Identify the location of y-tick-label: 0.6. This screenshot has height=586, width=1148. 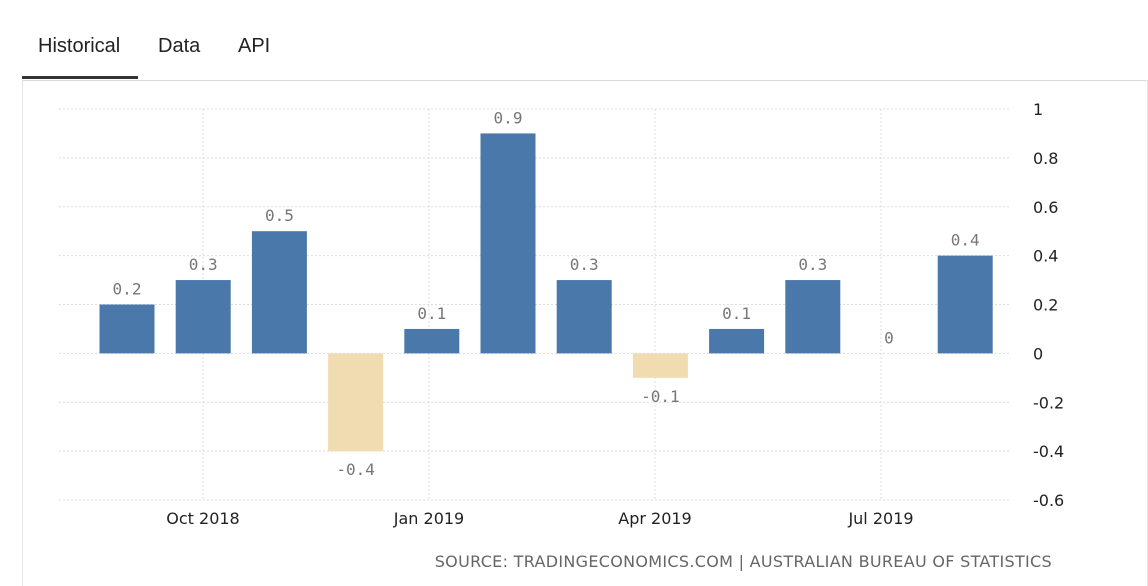
(1045, 207).